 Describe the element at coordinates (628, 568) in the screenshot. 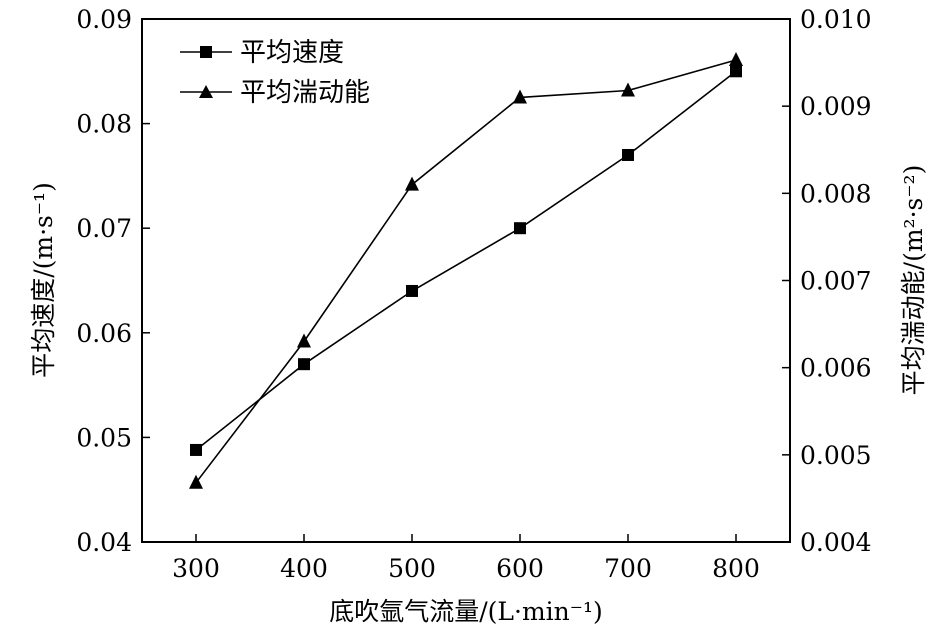

I see `x-tick-label: 700` at that location.